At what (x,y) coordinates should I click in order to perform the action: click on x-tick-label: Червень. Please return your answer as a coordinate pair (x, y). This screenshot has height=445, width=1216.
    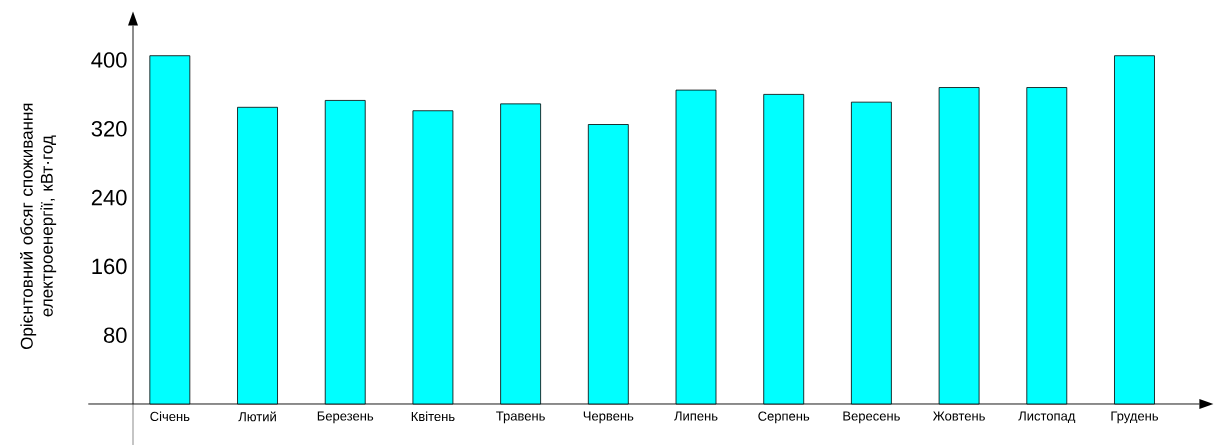
    Looking at the image, I should click on (608, 417).